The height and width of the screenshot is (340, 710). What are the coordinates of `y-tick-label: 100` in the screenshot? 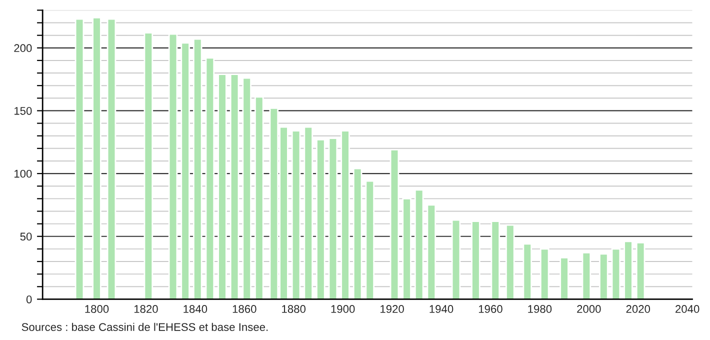 It's located at (23, 174).